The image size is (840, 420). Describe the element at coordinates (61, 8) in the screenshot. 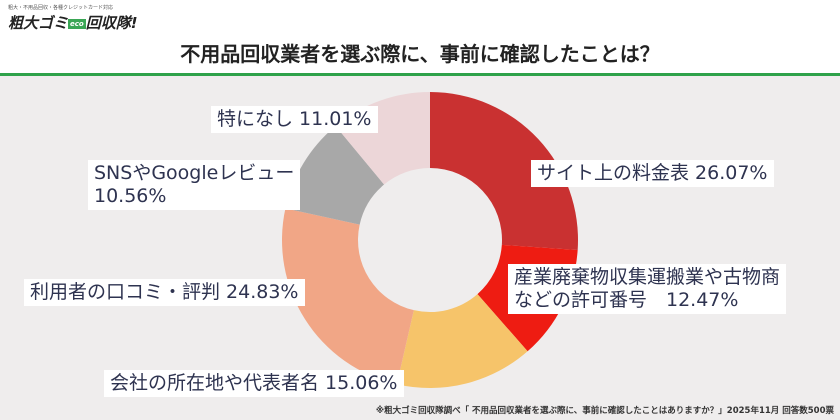

I see `logo-tagline: 粗大・不用品回収・各種クレジットカード対応` at that location.